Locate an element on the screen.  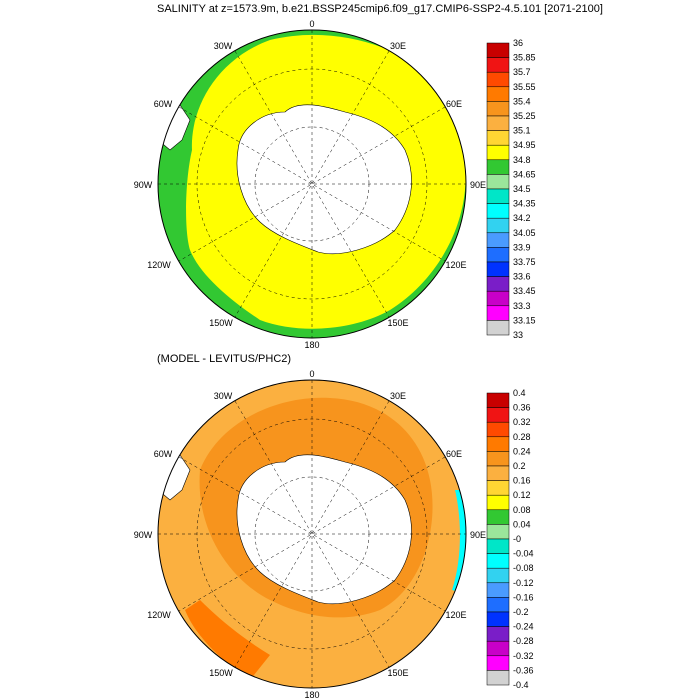
top-colorbar-label: 34.2 is located at coordinates (522, 218).